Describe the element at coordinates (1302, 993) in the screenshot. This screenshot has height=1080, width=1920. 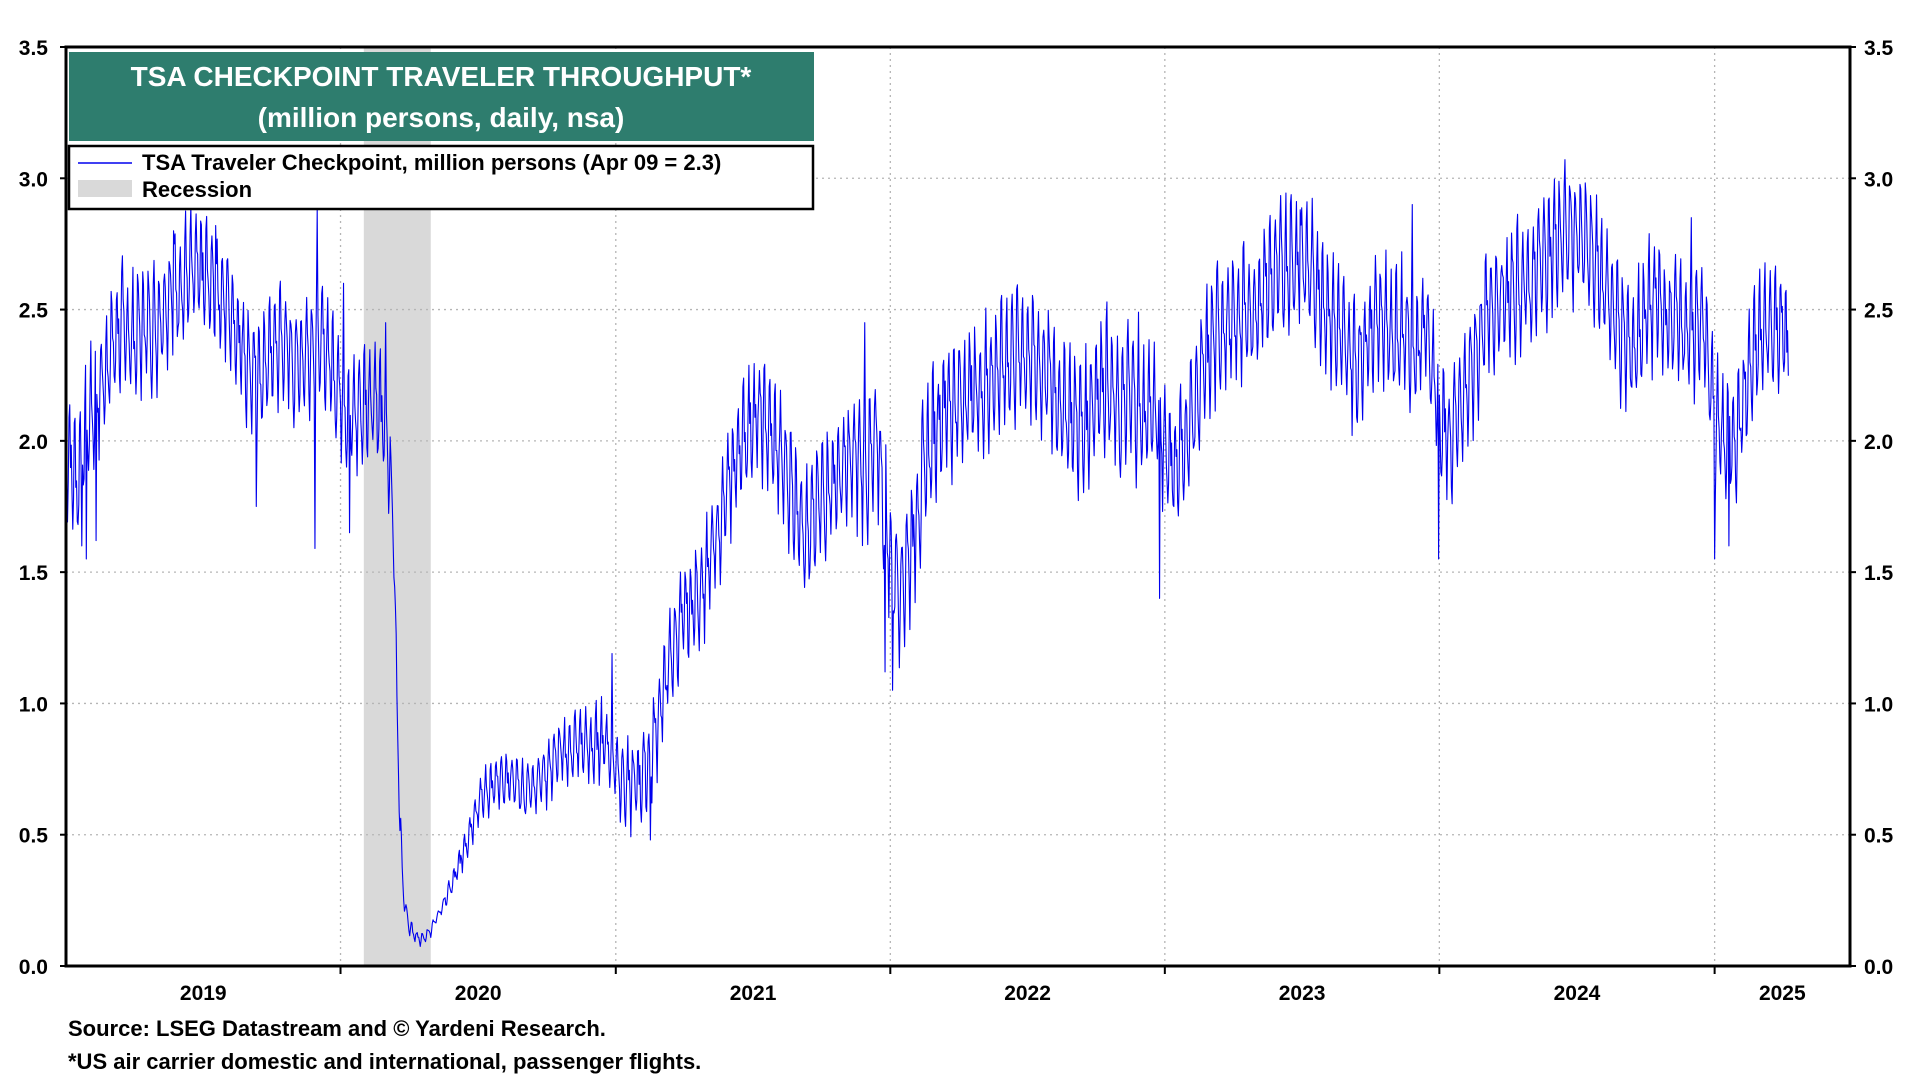
I see `x-tick-label: 2023` at that location.